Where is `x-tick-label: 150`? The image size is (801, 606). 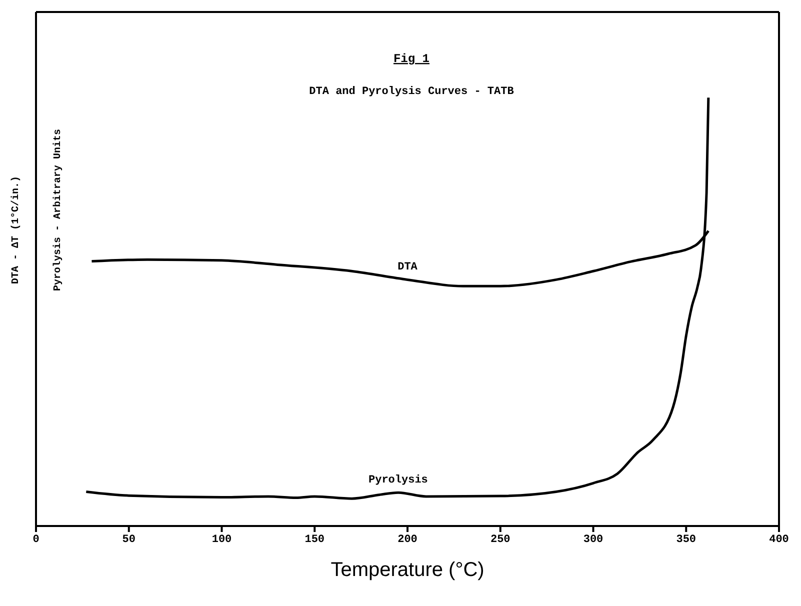
x-tick-label: 150 is located at coordinates (314, 540).